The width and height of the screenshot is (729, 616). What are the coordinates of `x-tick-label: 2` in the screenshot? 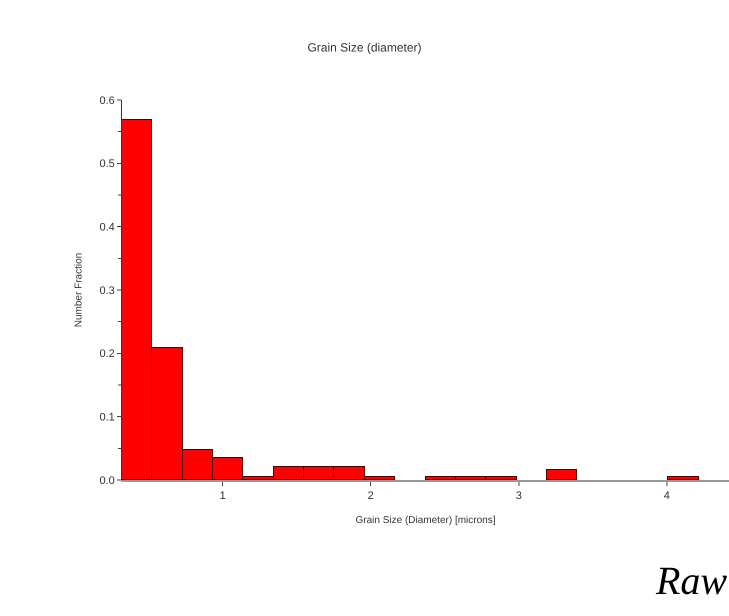 It's located at (371, 496).